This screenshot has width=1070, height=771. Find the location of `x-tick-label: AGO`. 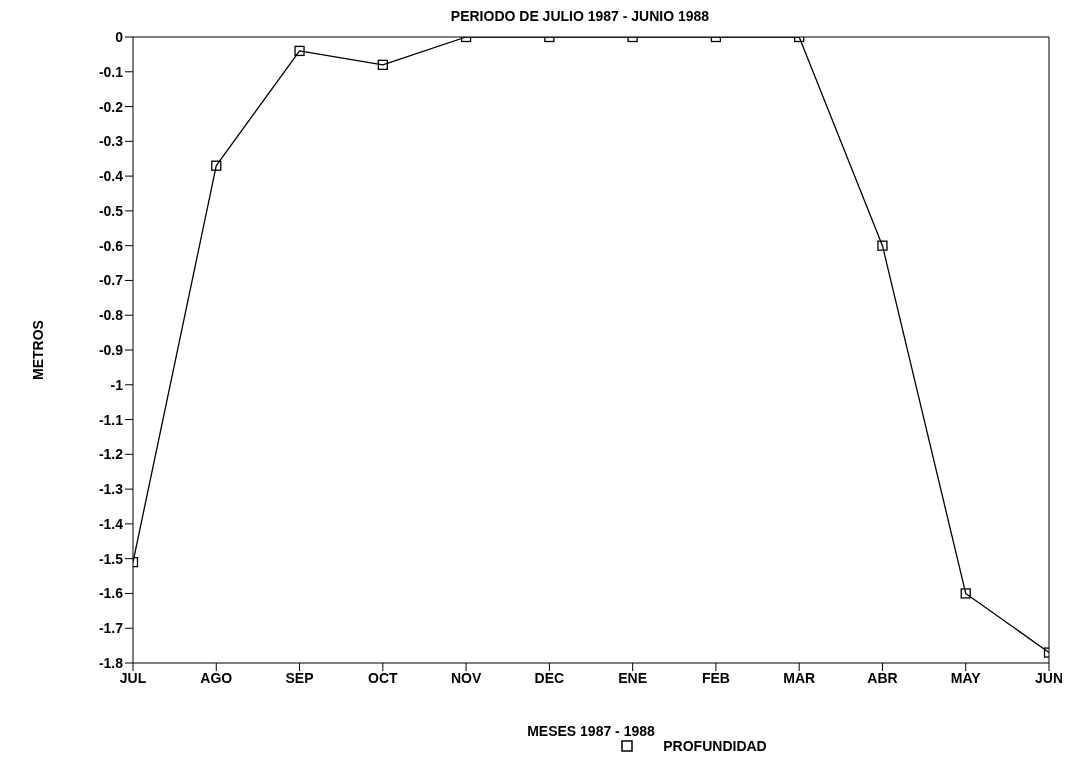

x-tick-label: AGO is located at coordinates (216, 677).